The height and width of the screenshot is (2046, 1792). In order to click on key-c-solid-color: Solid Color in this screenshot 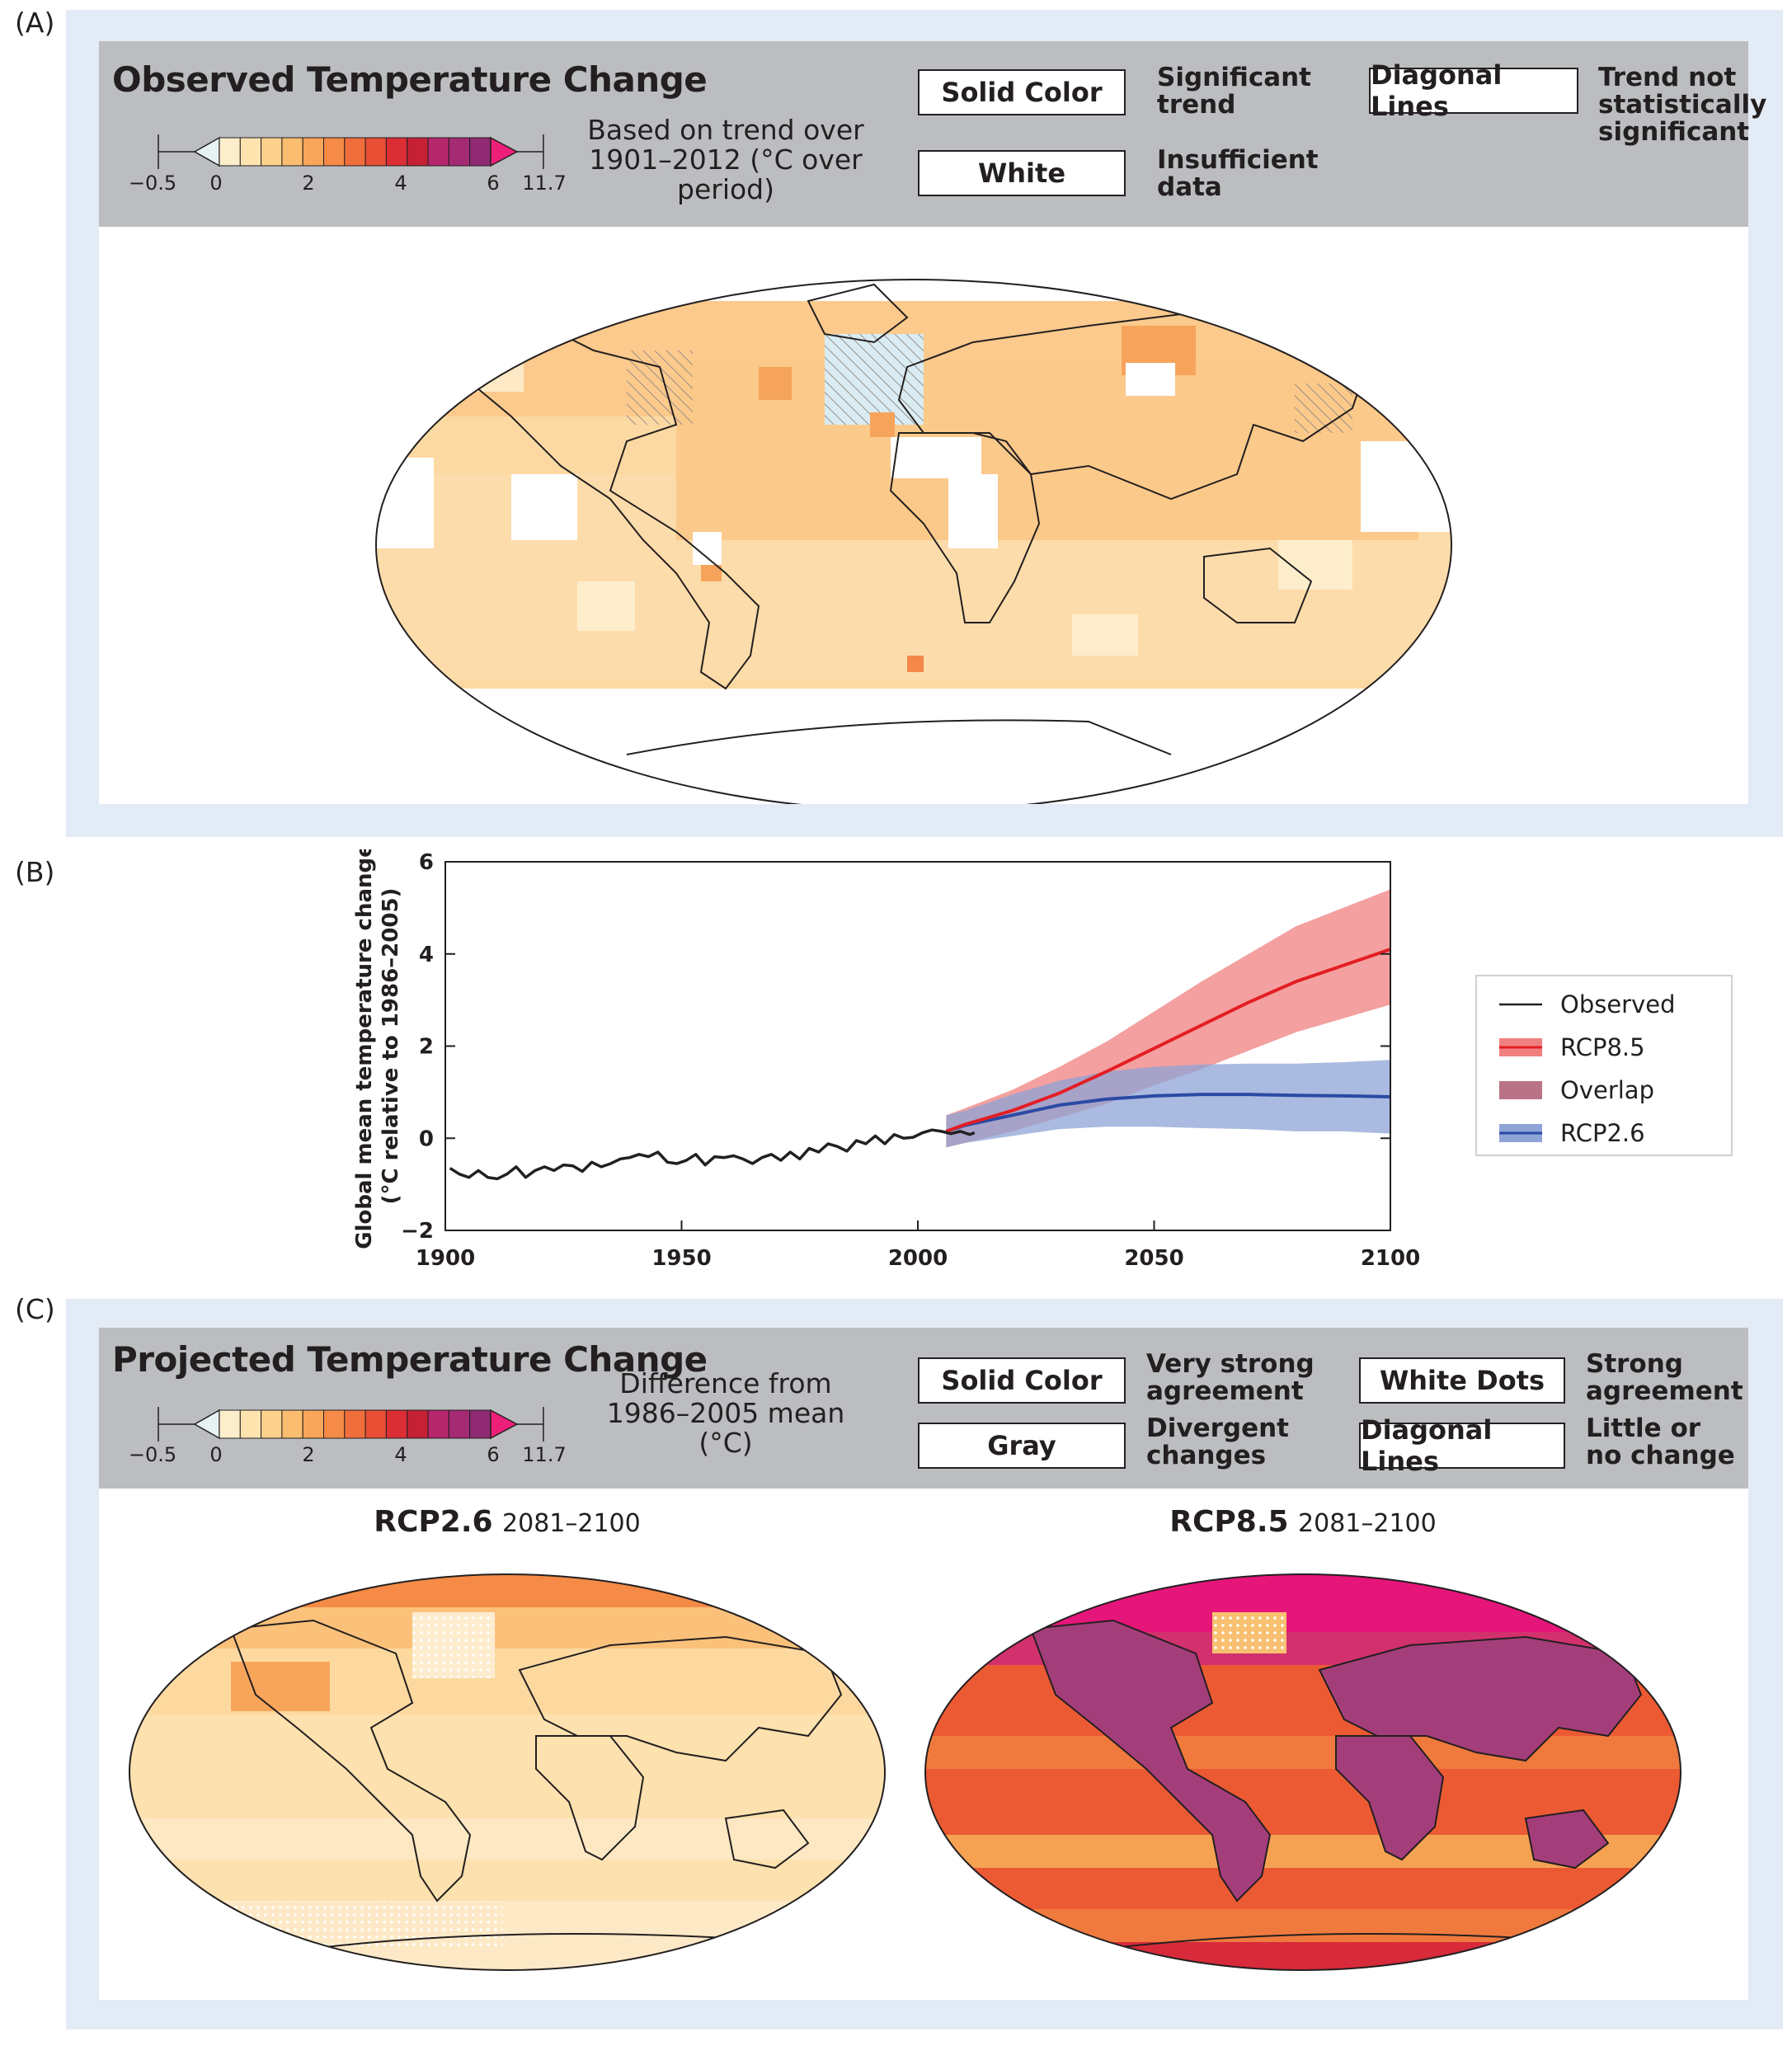, I will do `click(1022, 1380)`.